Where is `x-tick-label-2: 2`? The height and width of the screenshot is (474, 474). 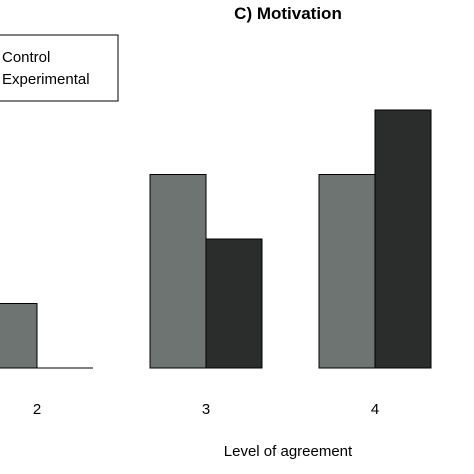 x-tick-label-2: 2 is located at coordinates (37, 409).